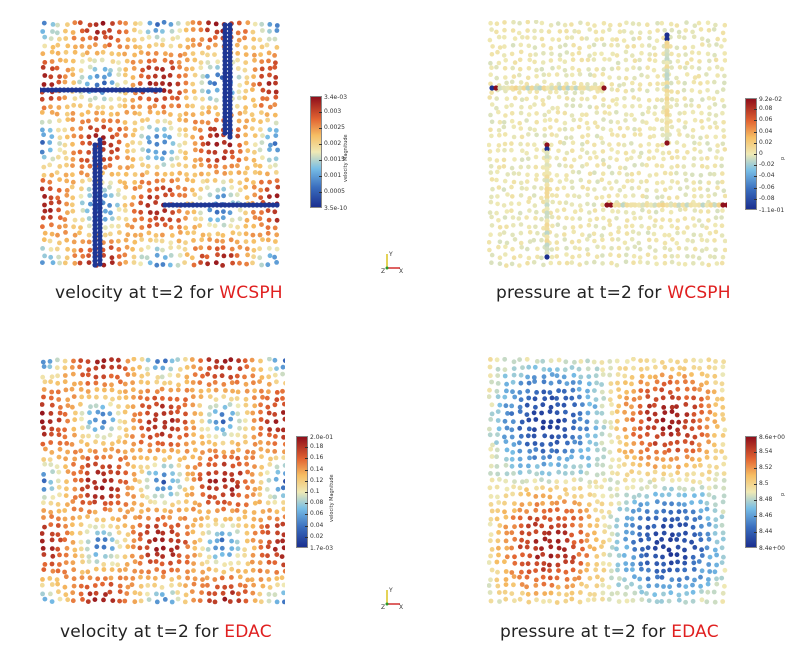 The image size is (800, 663). I want to click on caption-method: WCSPH, so click(699, 293).